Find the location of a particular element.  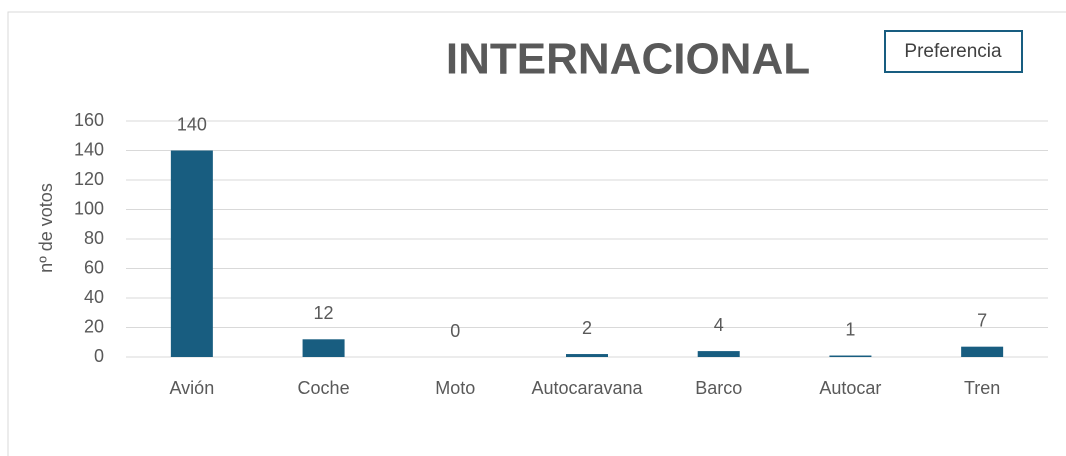

y-axis-label: nº de votos is located at coordinates (46, 228).